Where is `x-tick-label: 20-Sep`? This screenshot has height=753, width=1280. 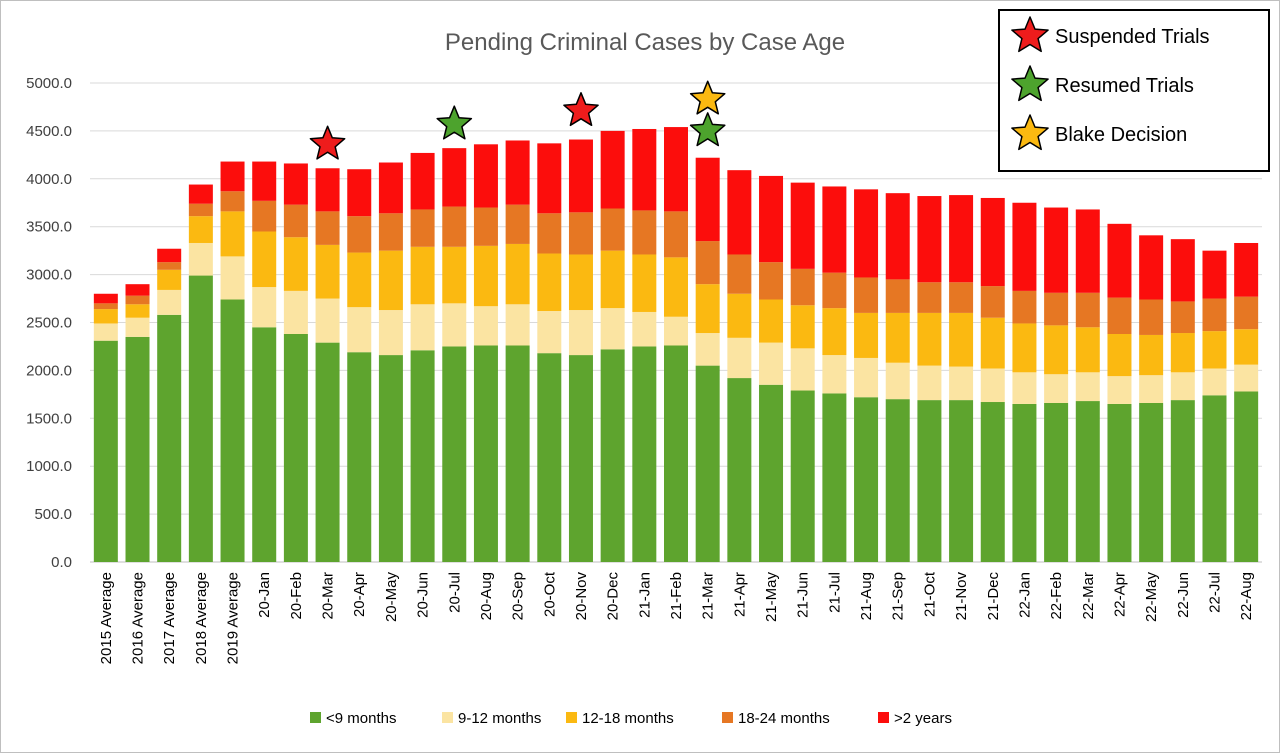
x-tick-label: 20-Sep is located at coordinates (518, 596).